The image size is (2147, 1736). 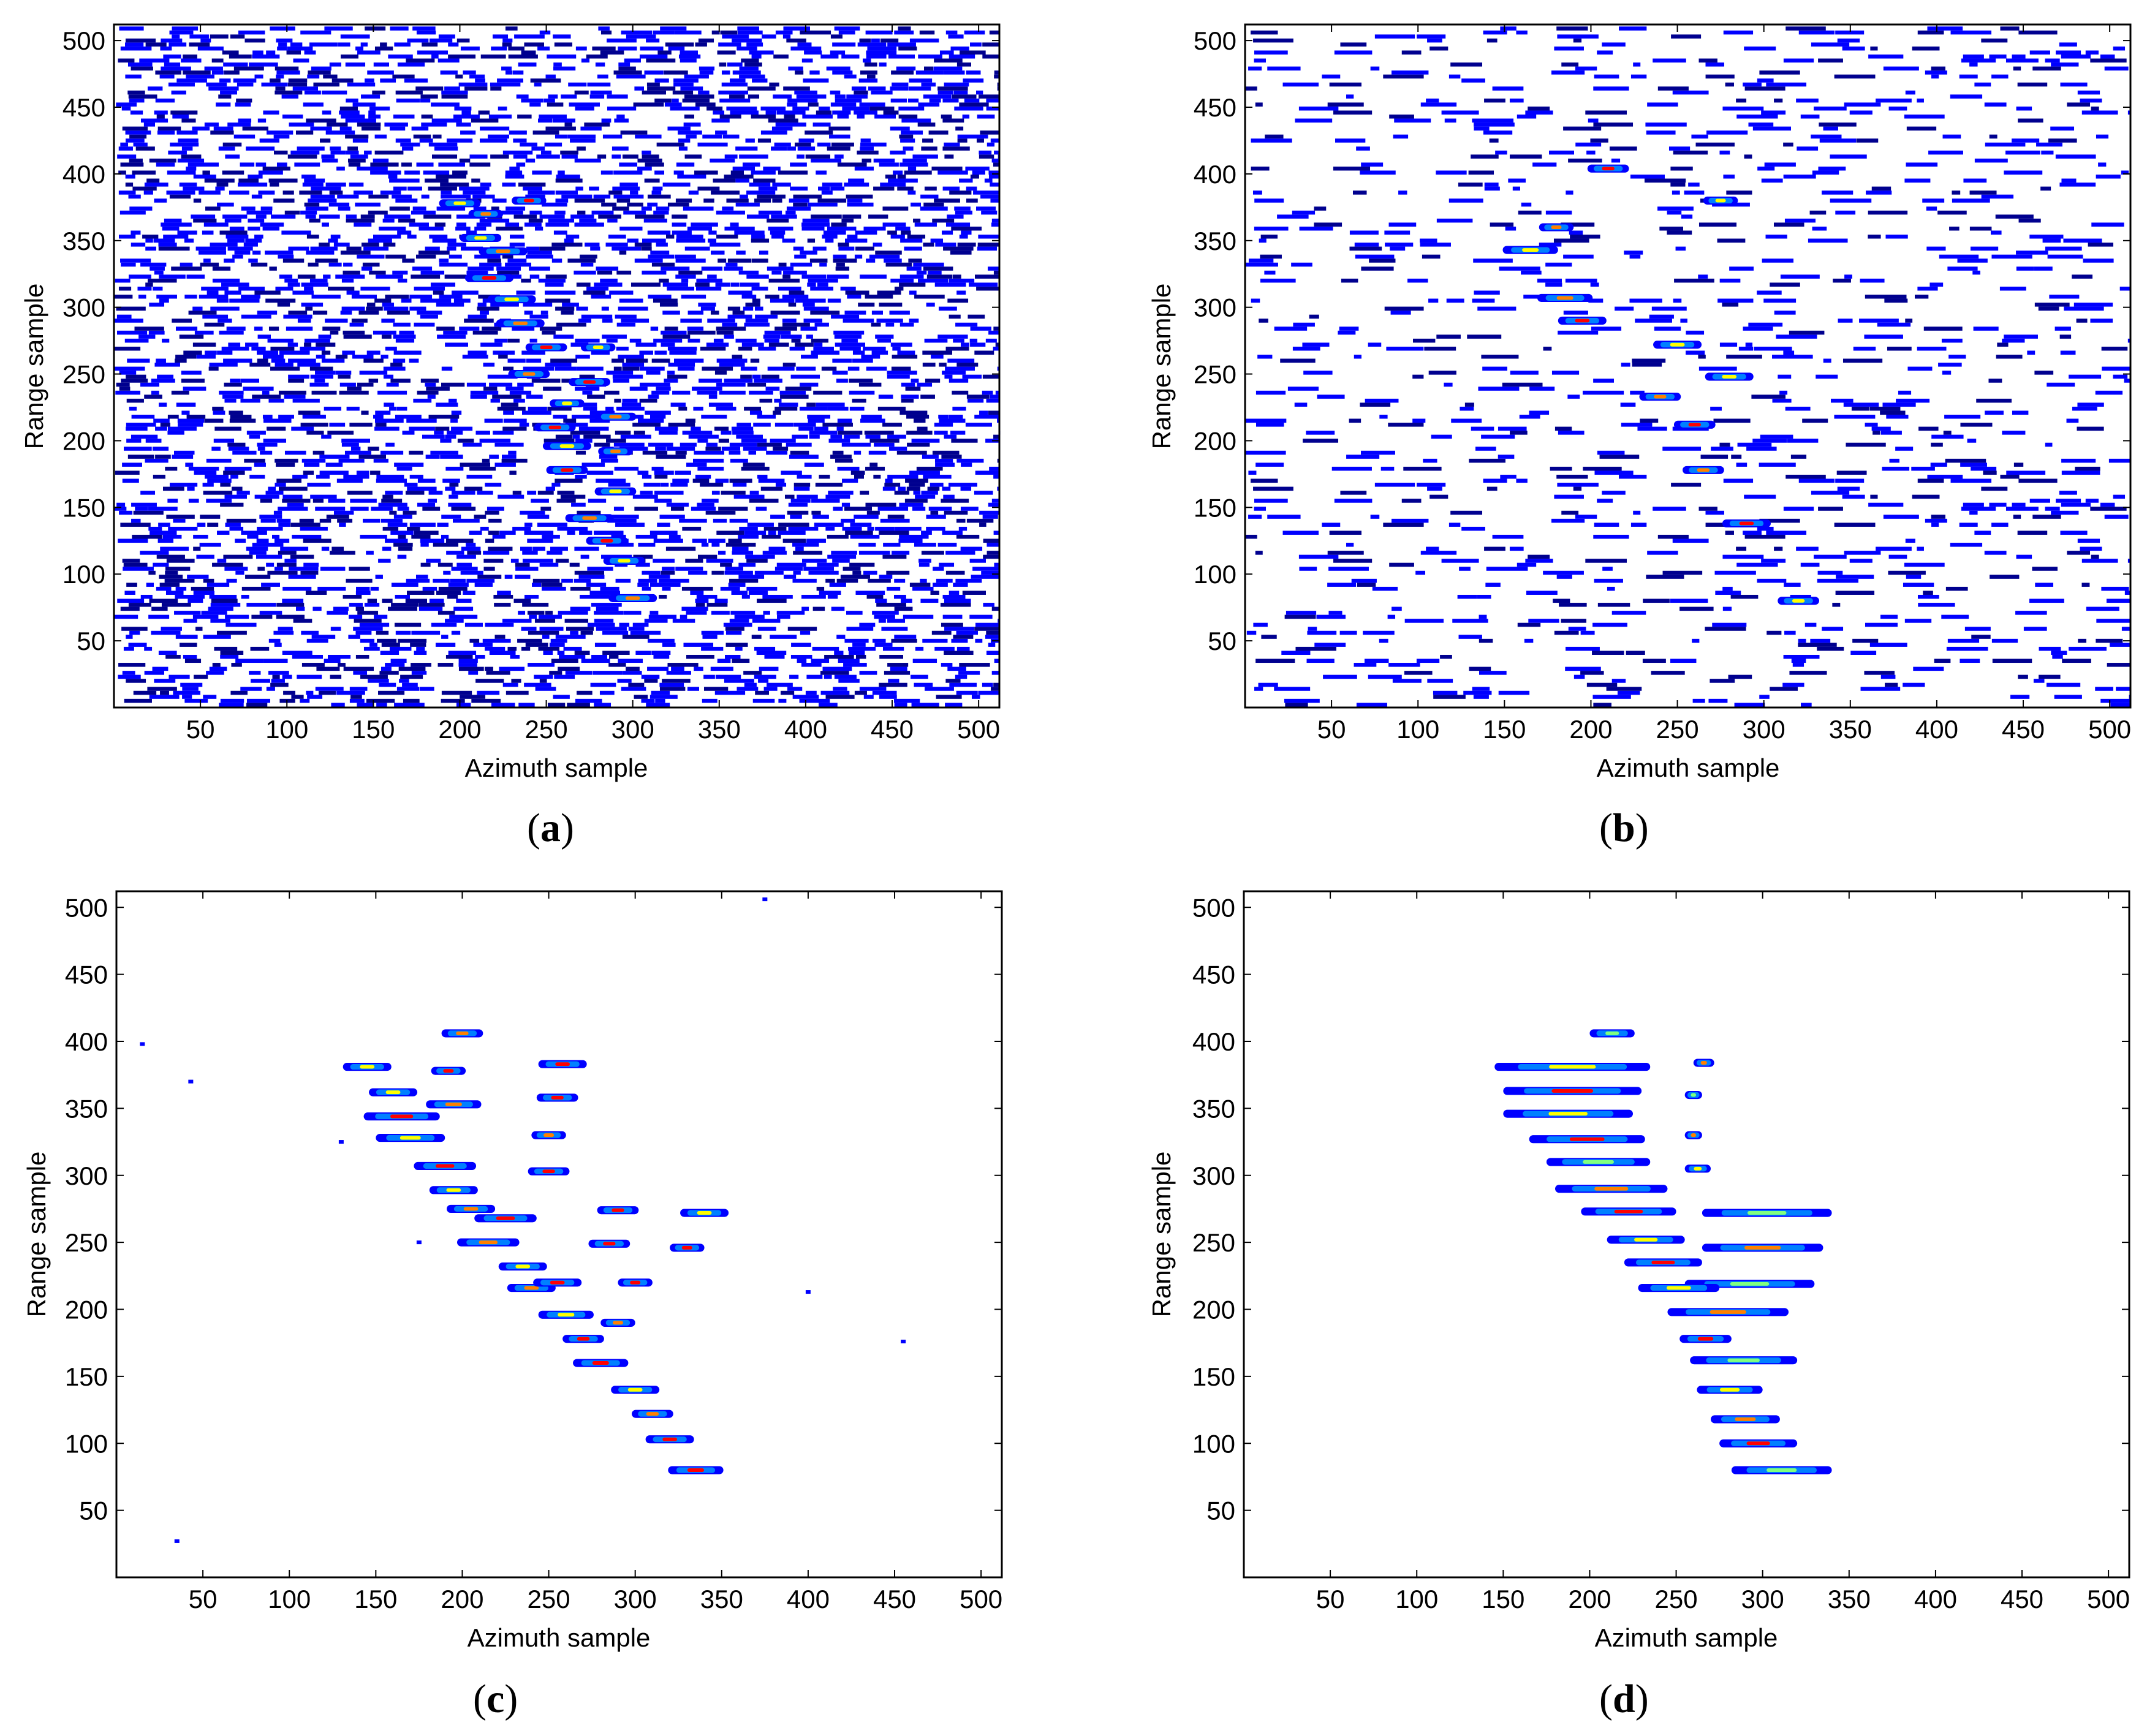 I want to click on y-tick-label-d: 50, so click(x=1221, y=1511).